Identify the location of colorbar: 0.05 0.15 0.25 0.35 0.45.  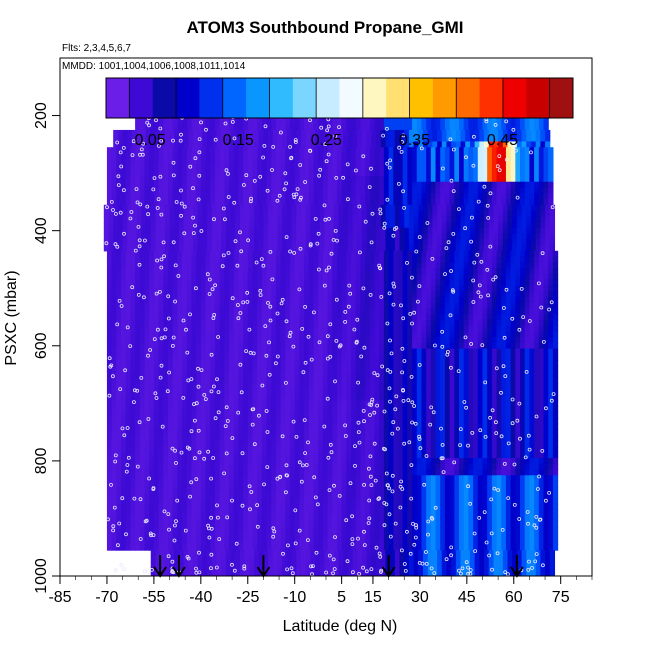
(339, 113).